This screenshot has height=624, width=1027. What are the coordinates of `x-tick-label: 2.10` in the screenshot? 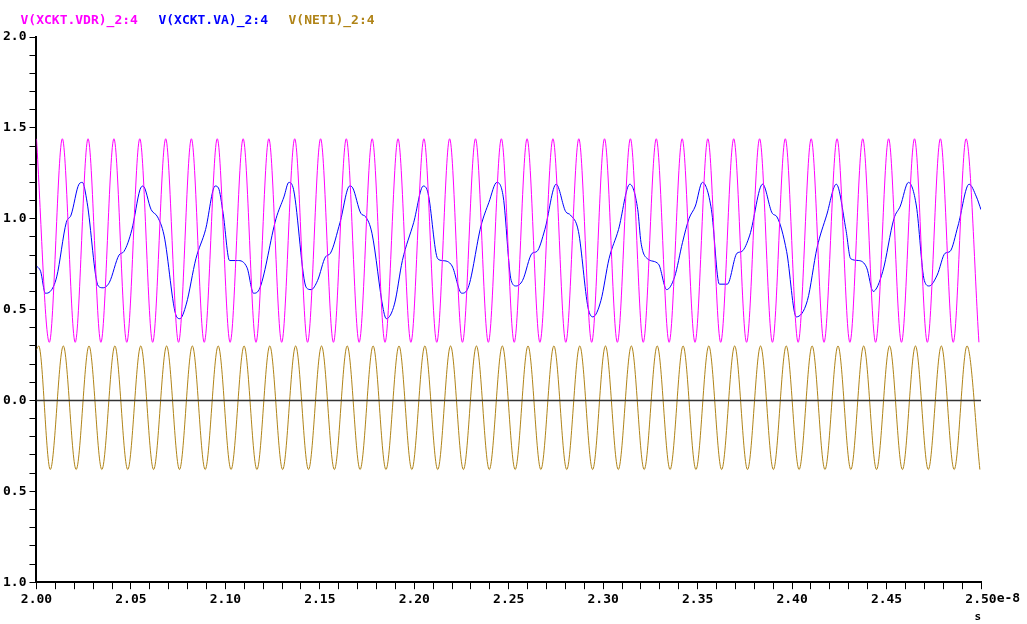 It's located at (225, 599).